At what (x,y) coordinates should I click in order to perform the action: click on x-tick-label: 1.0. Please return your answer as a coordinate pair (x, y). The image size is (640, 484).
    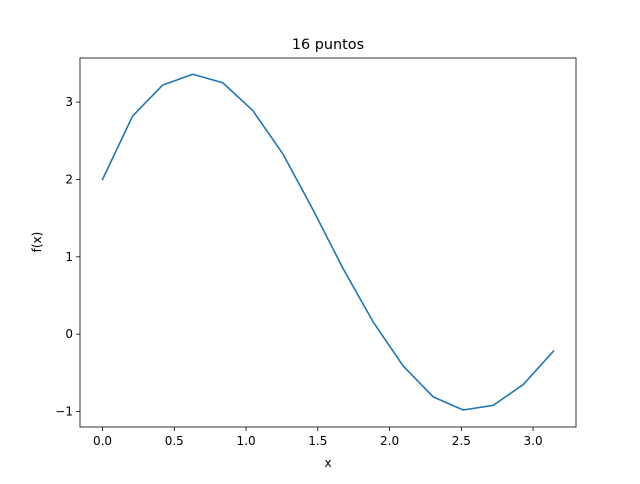
    Looking at the image, I should click on (246, 441).